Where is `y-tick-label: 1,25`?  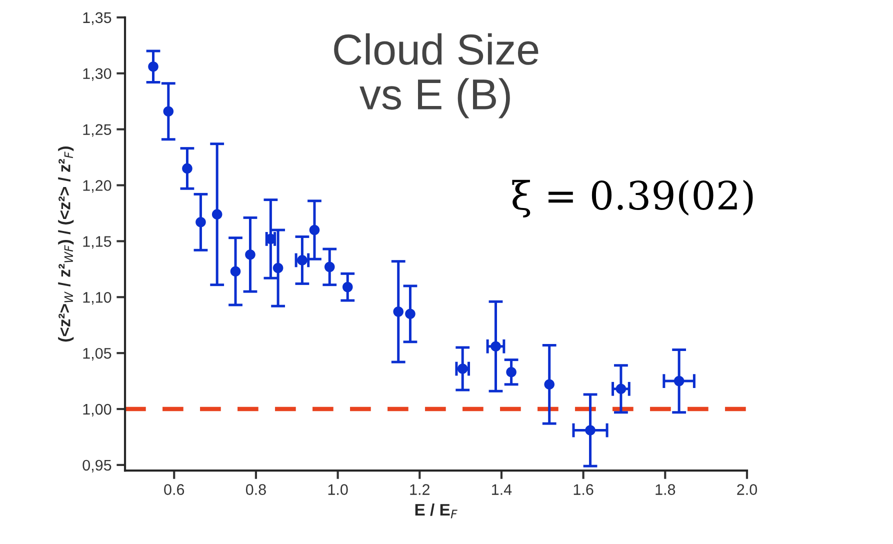 y-tick-label: 1,25 is located at coordinates (97, 130).